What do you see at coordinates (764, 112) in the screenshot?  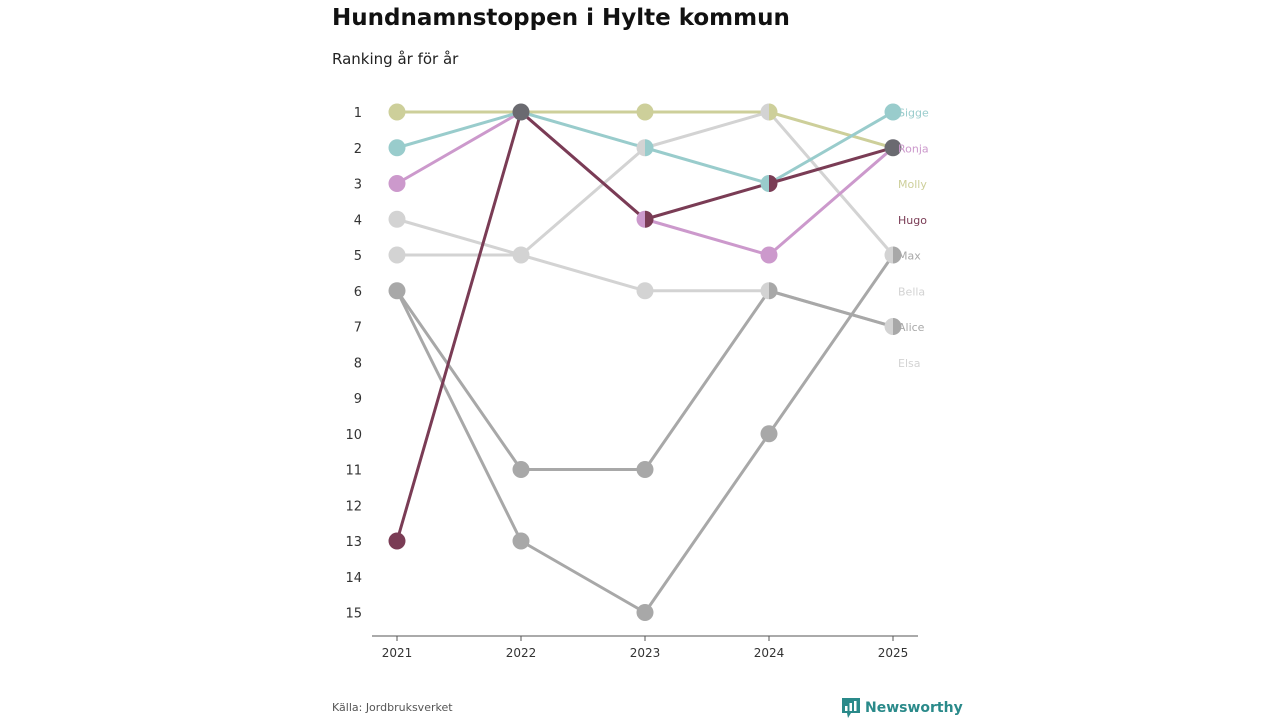 I see `data-point-bella-molly-left` at bounding box center [764, 112].